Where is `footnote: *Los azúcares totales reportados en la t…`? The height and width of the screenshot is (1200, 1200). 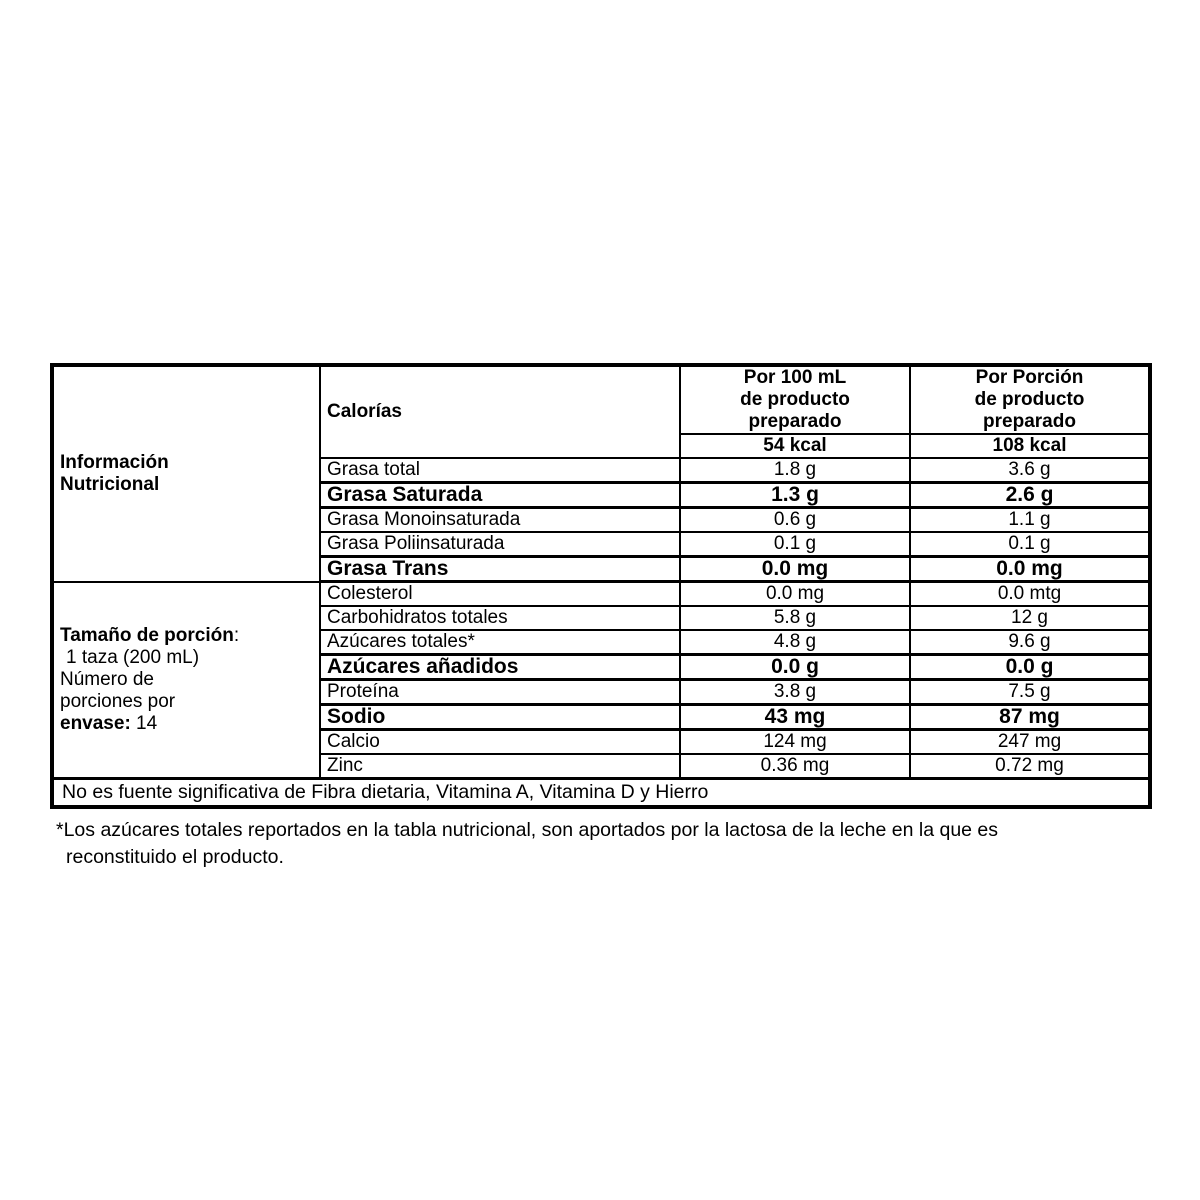 footnote: *Los azúcares totales reportados en la t… is located at coordinates (586, 844).